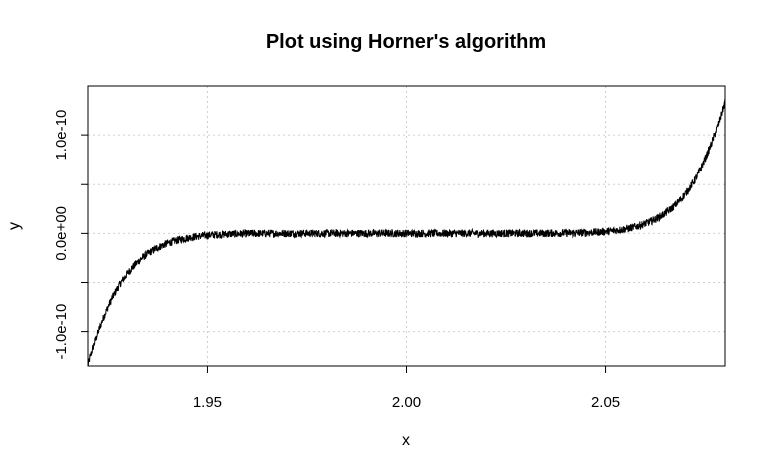  Describe the element at coordinates (207, 402) in the screenshot. I see `x-tick-label: 1.95` at that location.